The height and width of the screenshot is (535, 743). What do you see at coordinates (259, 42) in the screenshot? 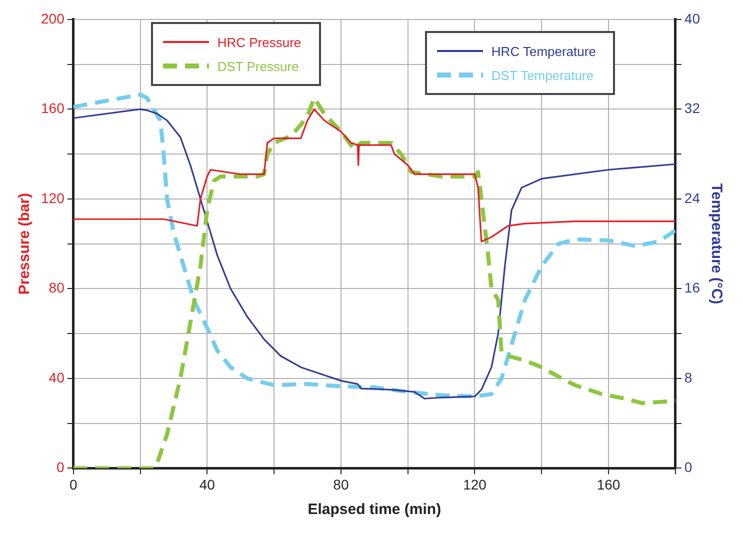
I see `legend-label: HRC Pressure` at bounding box center [259, 42].